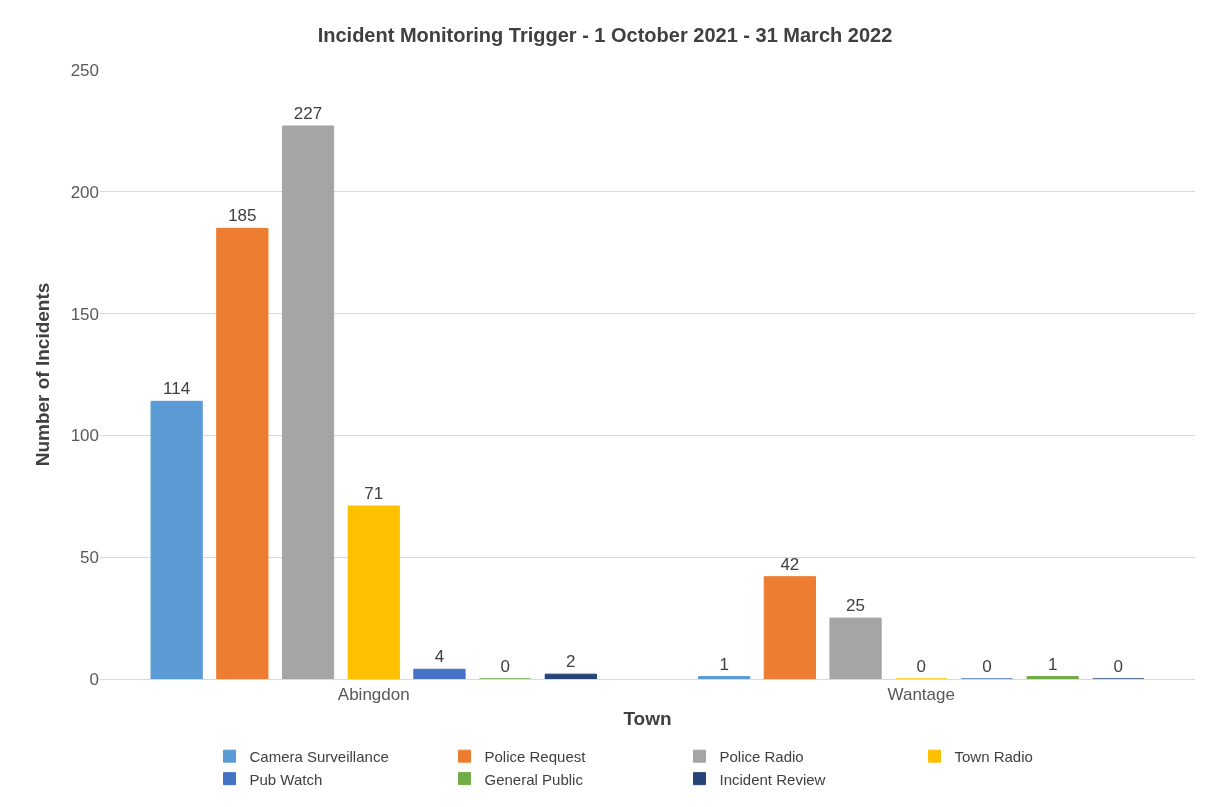  What do you see at coordinates (535, 756) in the screenshot?
I see `legend-label: Police Request` at bounding box center [535, 756].